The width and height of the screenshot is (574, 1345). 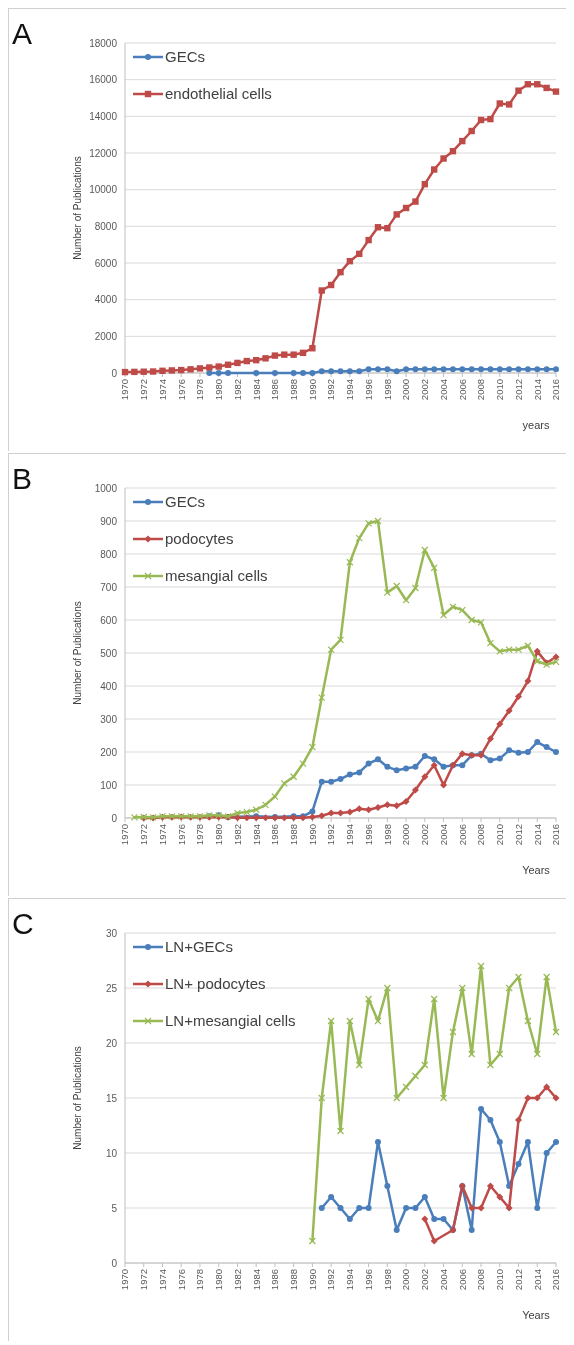 What do you see at coordinates (114, 373) in the screenshot?
I see `y-tick-label: 0` at bounding box center [114, 373].